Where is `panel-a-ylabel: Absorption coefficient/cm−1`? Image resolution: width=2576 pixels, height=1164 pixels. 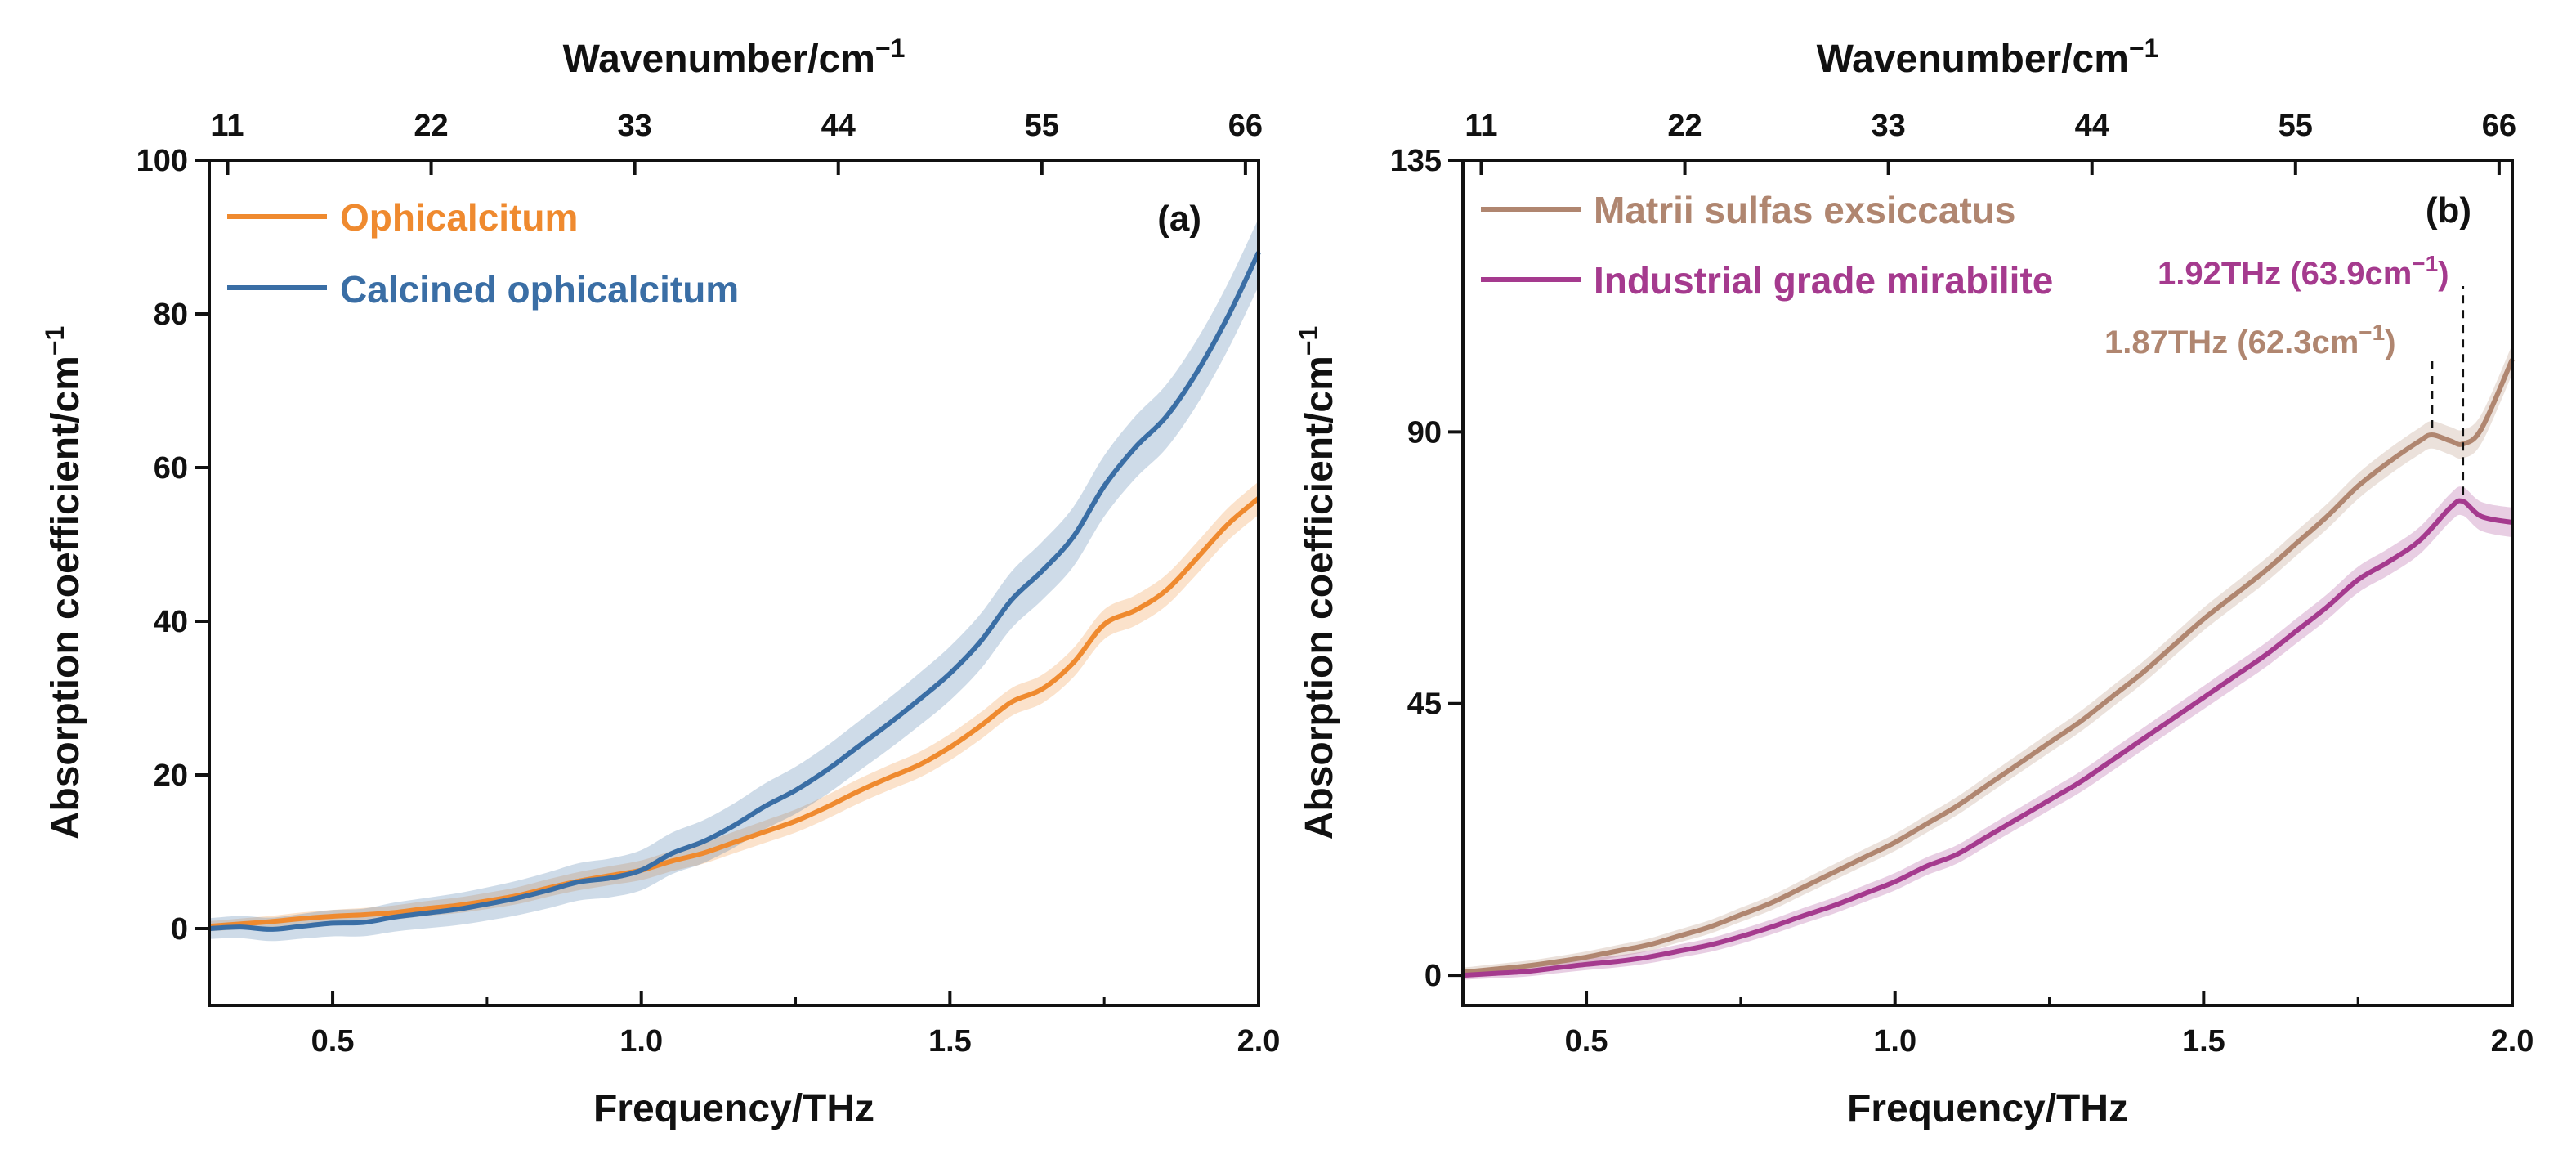
panel-a-ylabel: Absorption coefficient/cm−1 is located at coordinates (63, 583).